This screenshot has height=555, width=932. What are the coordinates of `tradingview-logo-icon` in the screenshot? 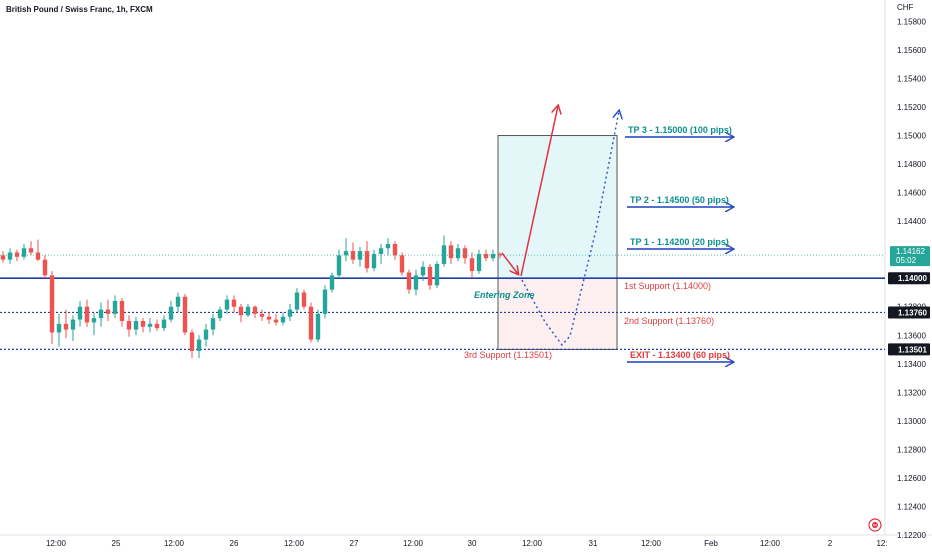 It's located at (875, 525).